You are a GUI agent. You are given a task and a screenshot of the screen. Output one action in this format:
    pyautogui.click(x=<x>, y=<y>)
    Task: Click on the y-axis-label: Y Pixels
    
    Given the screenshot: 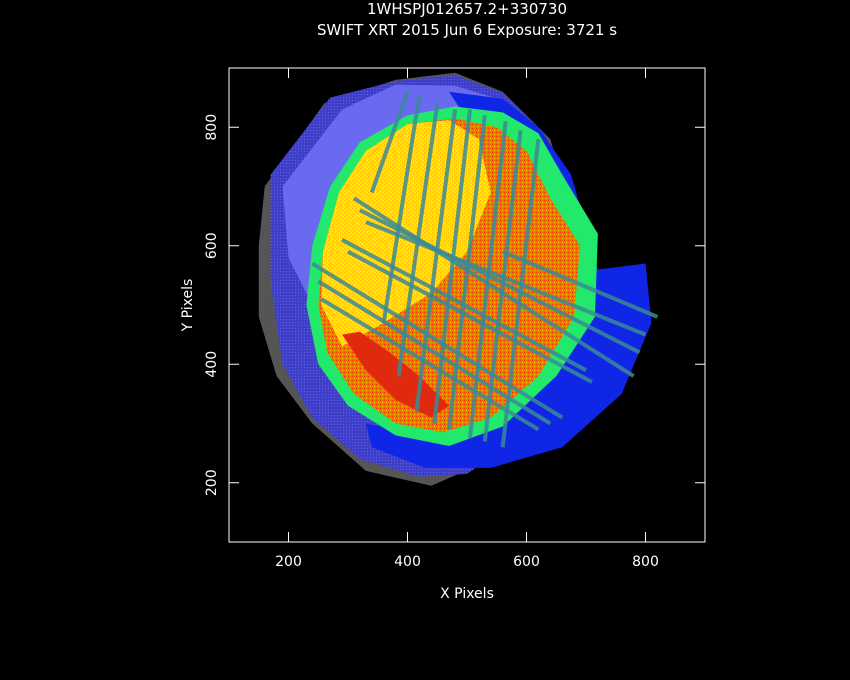 What is the action you would take?
    pyautogui.click(x=188, y=306)
    